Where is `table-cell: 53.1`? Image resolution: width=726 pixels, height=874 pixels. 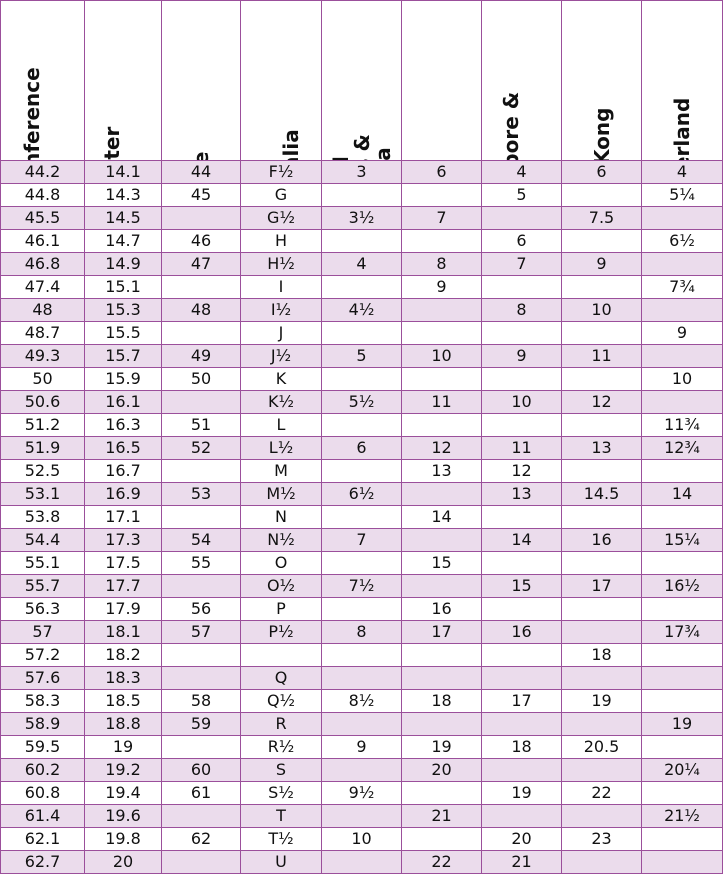
table-cell: 53.1 is located at coordinates (42, 494).